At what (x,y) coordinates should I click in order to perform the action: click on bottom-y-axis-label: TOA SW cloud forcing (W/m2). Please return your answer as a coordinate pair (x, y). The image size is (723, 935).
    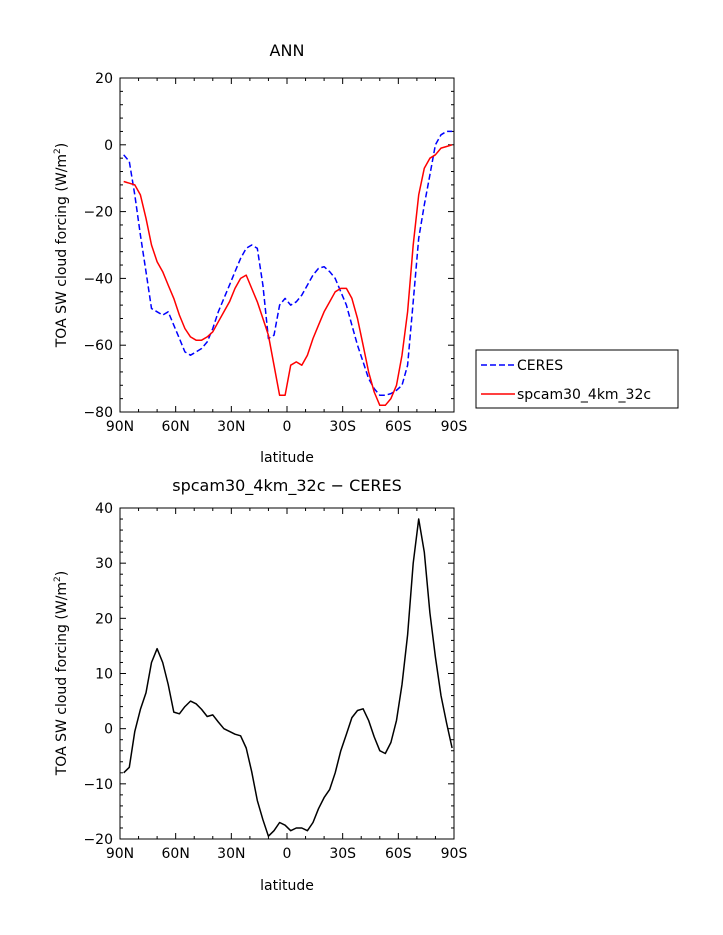
    Looking at the image, I should click on (61, 674).